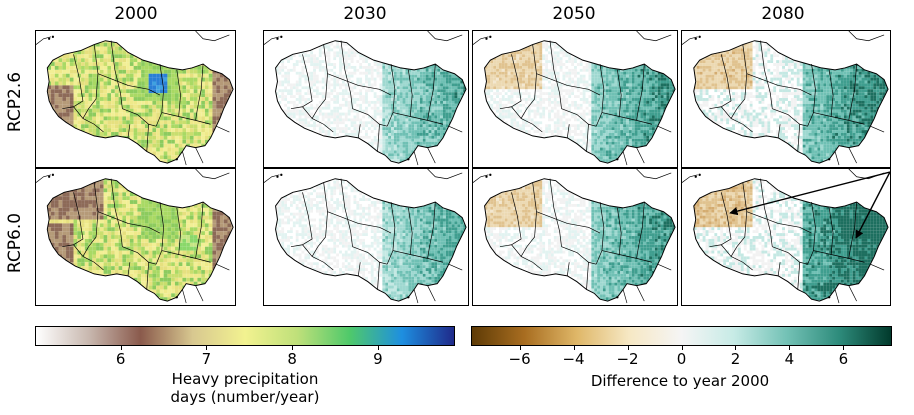  Describe the element at coordinates (573, 359) in the screenshot. I see `colorbar-right-tick: −4` at that location.